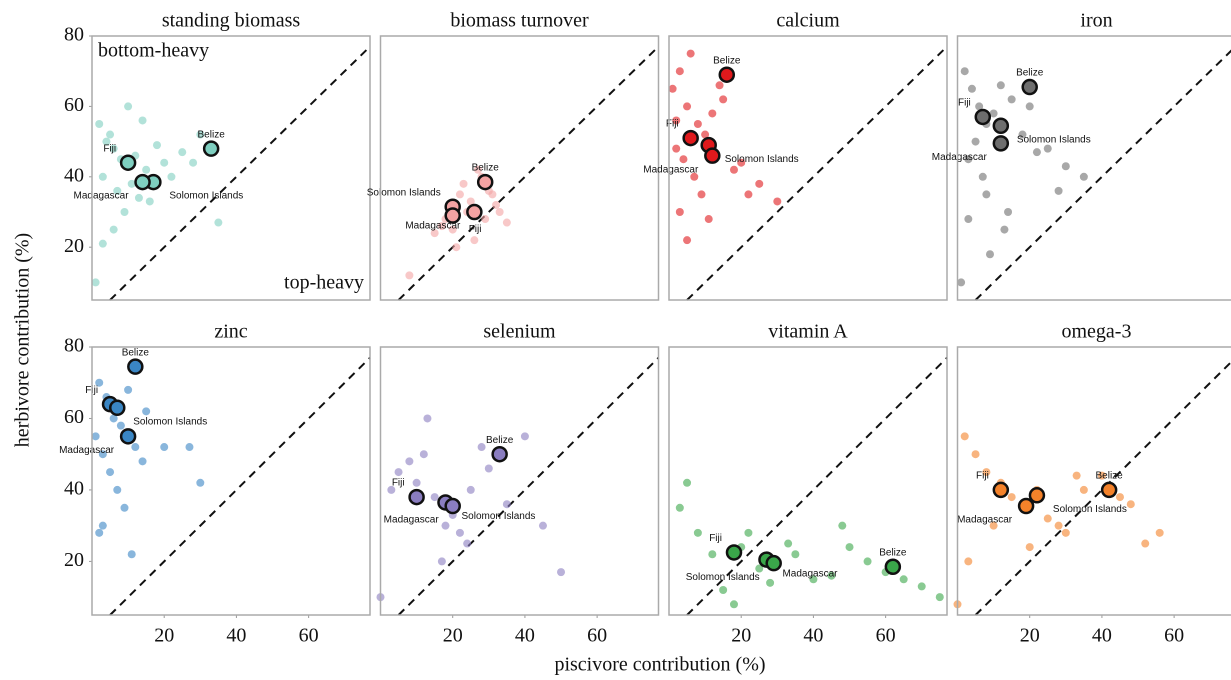 The height and width of the screenshot is (680, 1231). I want to click on y-tick-label: 40, so click(74, 489).